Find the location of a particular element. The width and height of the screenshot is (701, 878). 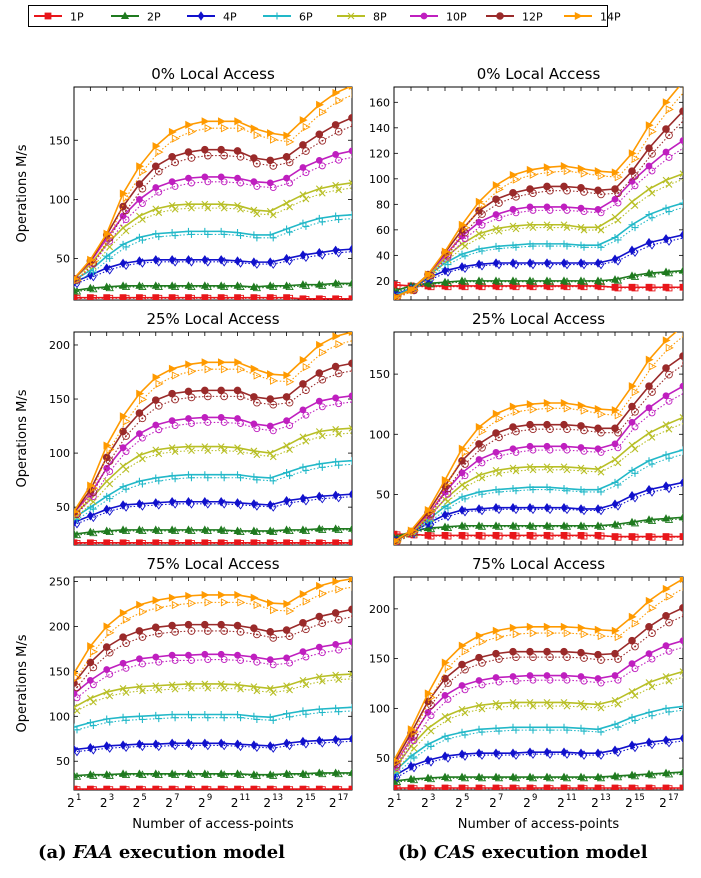

series-group is located at coordinates (213, 193).